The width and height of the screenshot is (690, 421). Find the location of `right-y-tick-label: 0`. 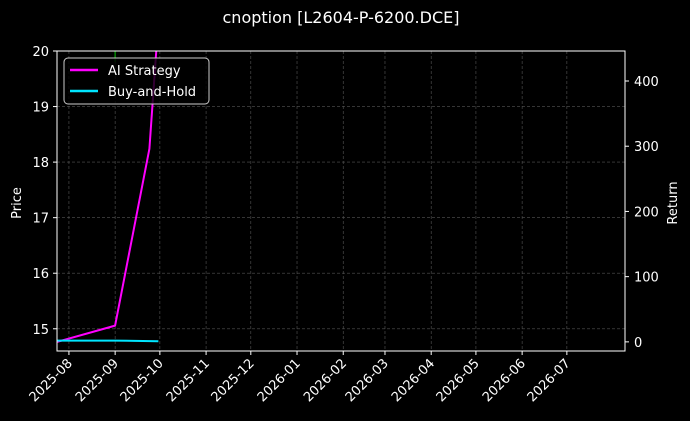

right-y-tick-label: 0 is located at coordinates (638, 343).